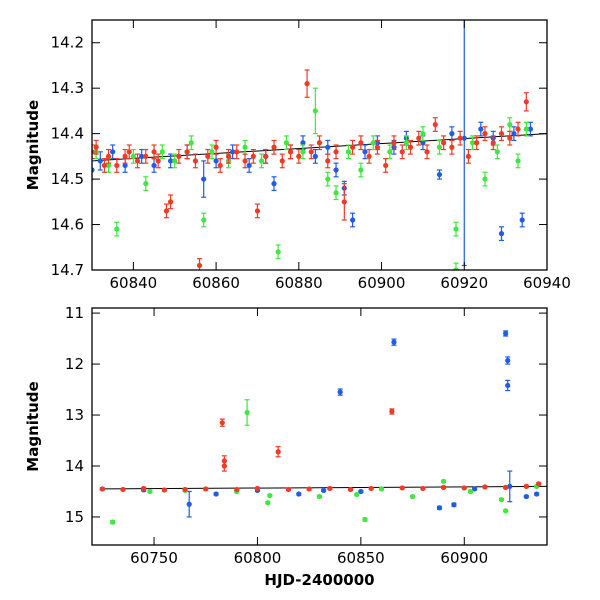 The image size is (600, 600). I want to click on y-tick-label: 11, so click(74, 313).